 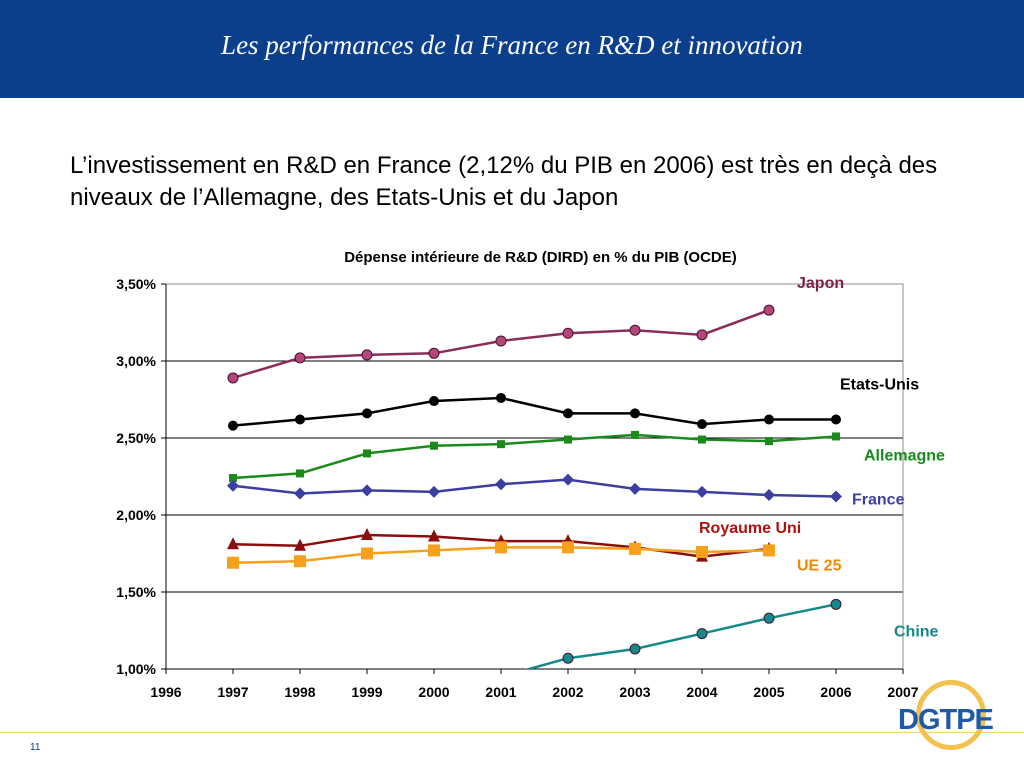 What do you see at coordinates (35, 747) in the screenshot?
I see `page-number: 11` at bounding box center [35, 747].